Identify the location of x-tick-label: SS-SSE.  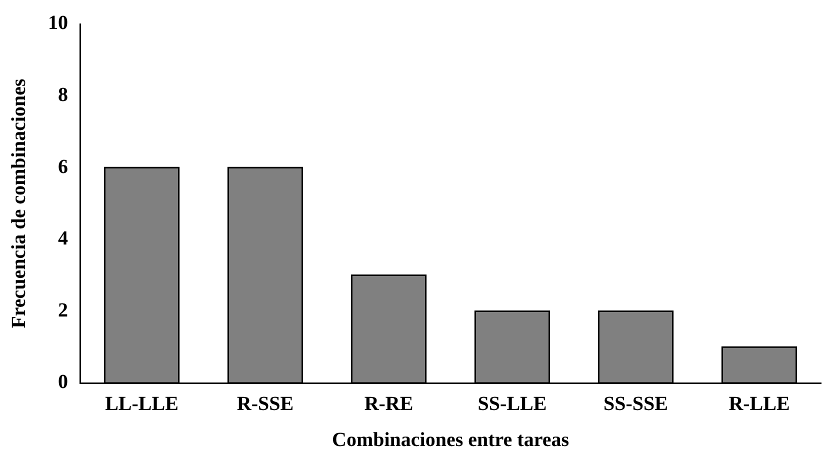
(636, 404).